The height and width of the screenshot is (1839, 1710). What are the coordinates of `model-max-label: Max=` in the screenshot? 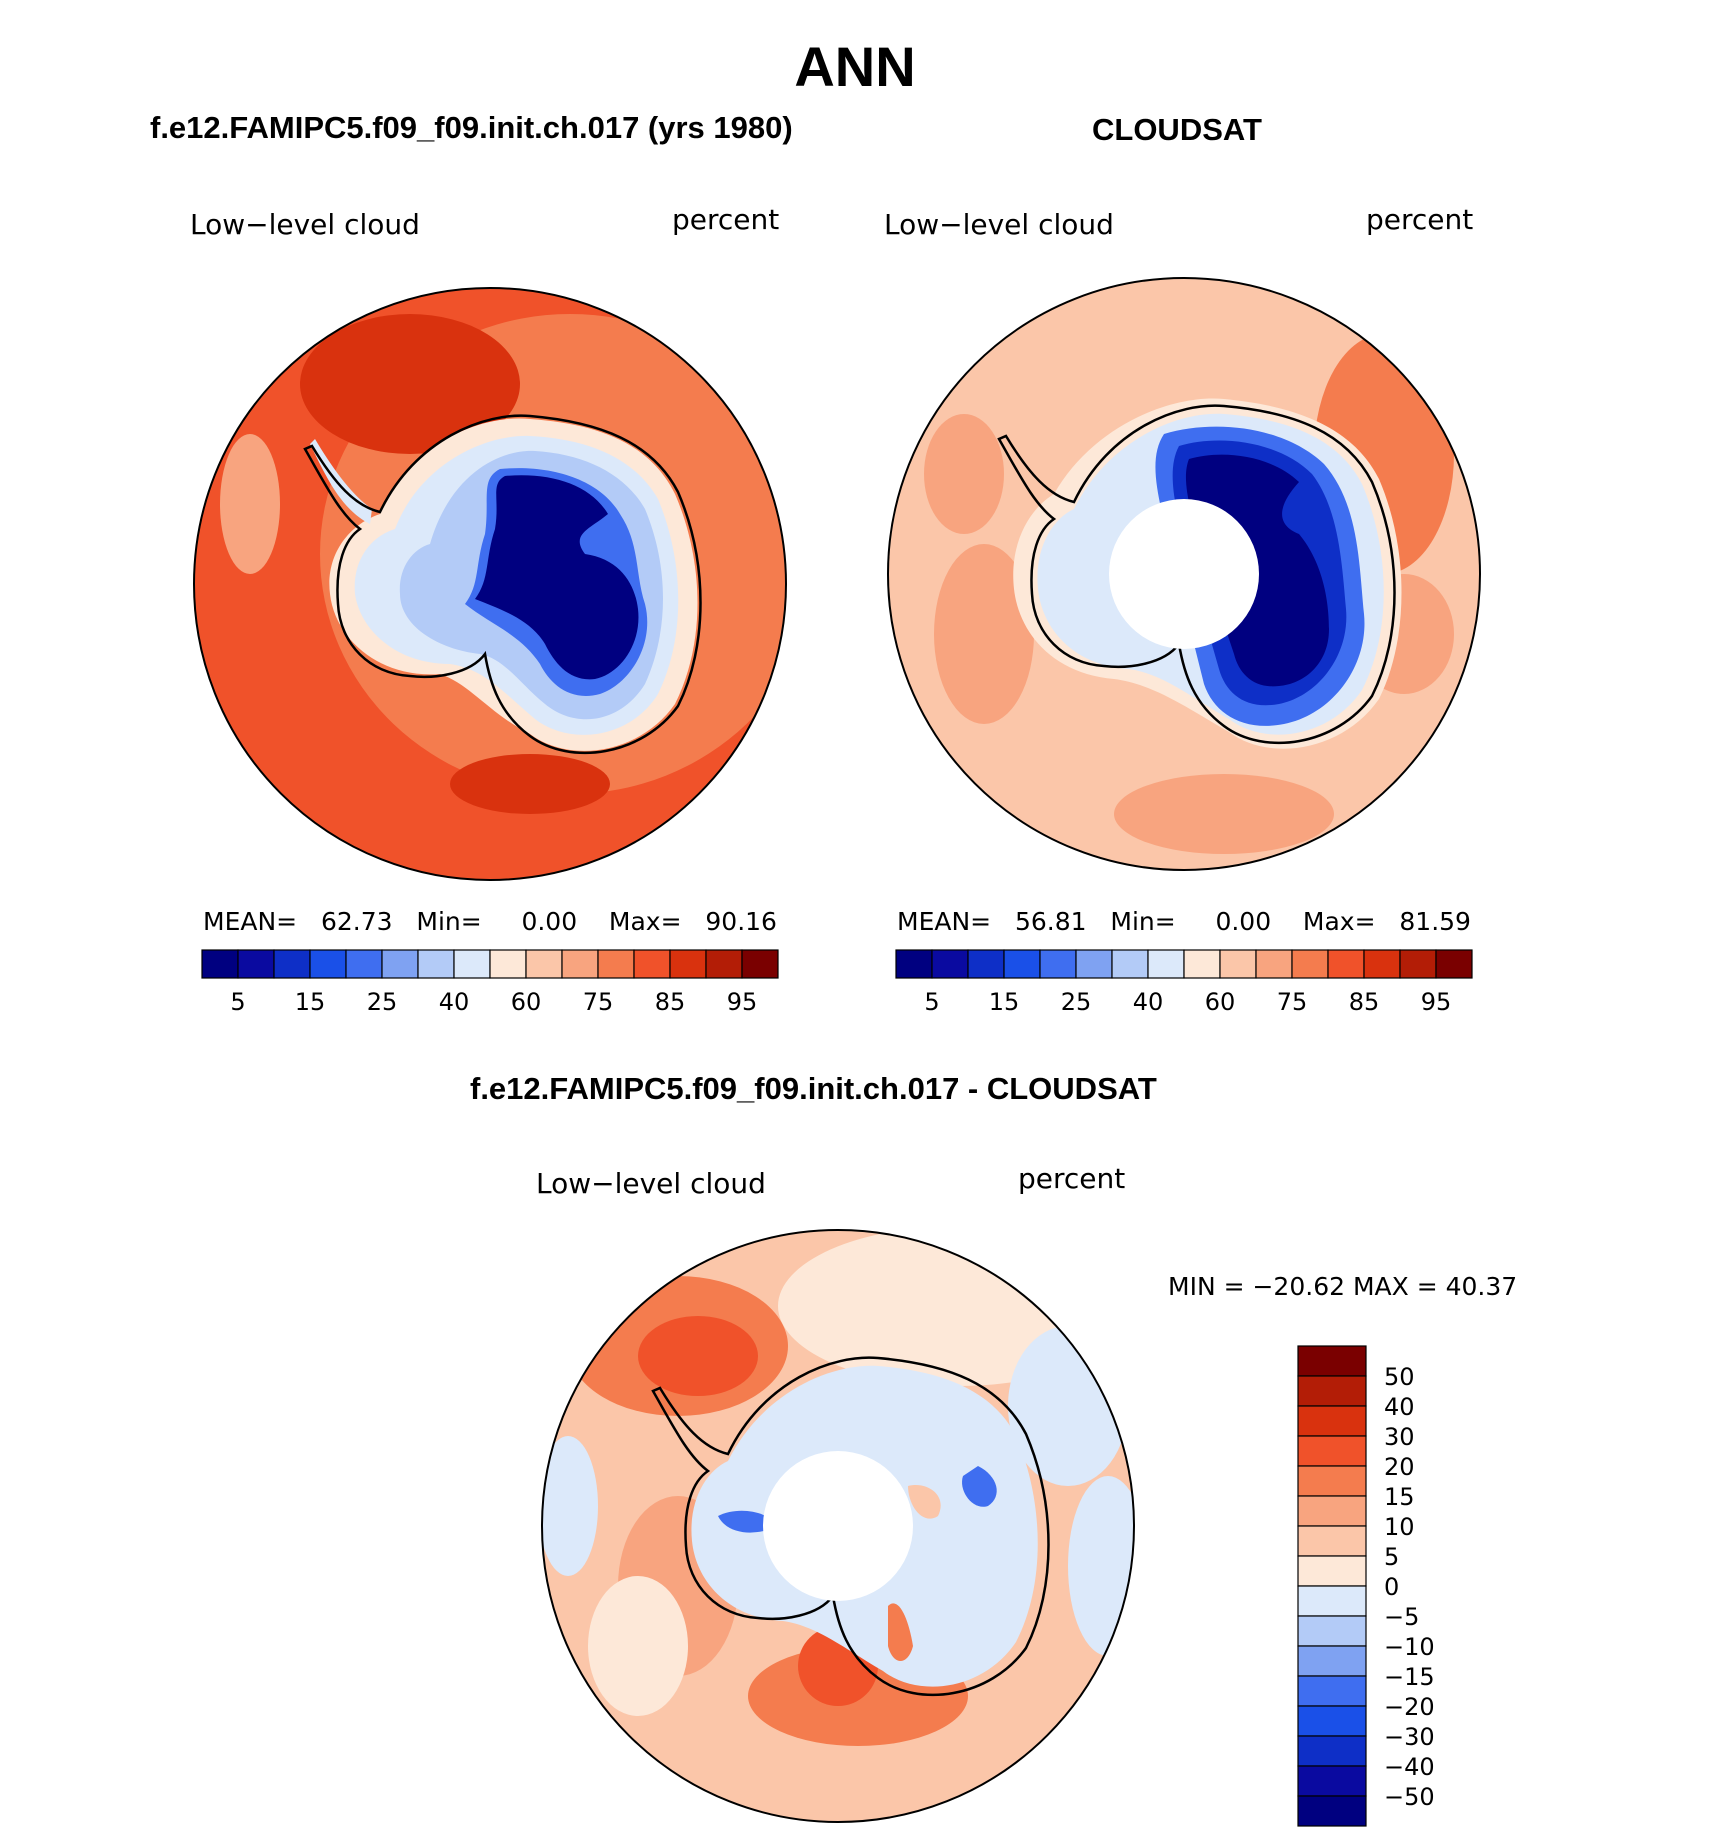 It's located at (645, 921).